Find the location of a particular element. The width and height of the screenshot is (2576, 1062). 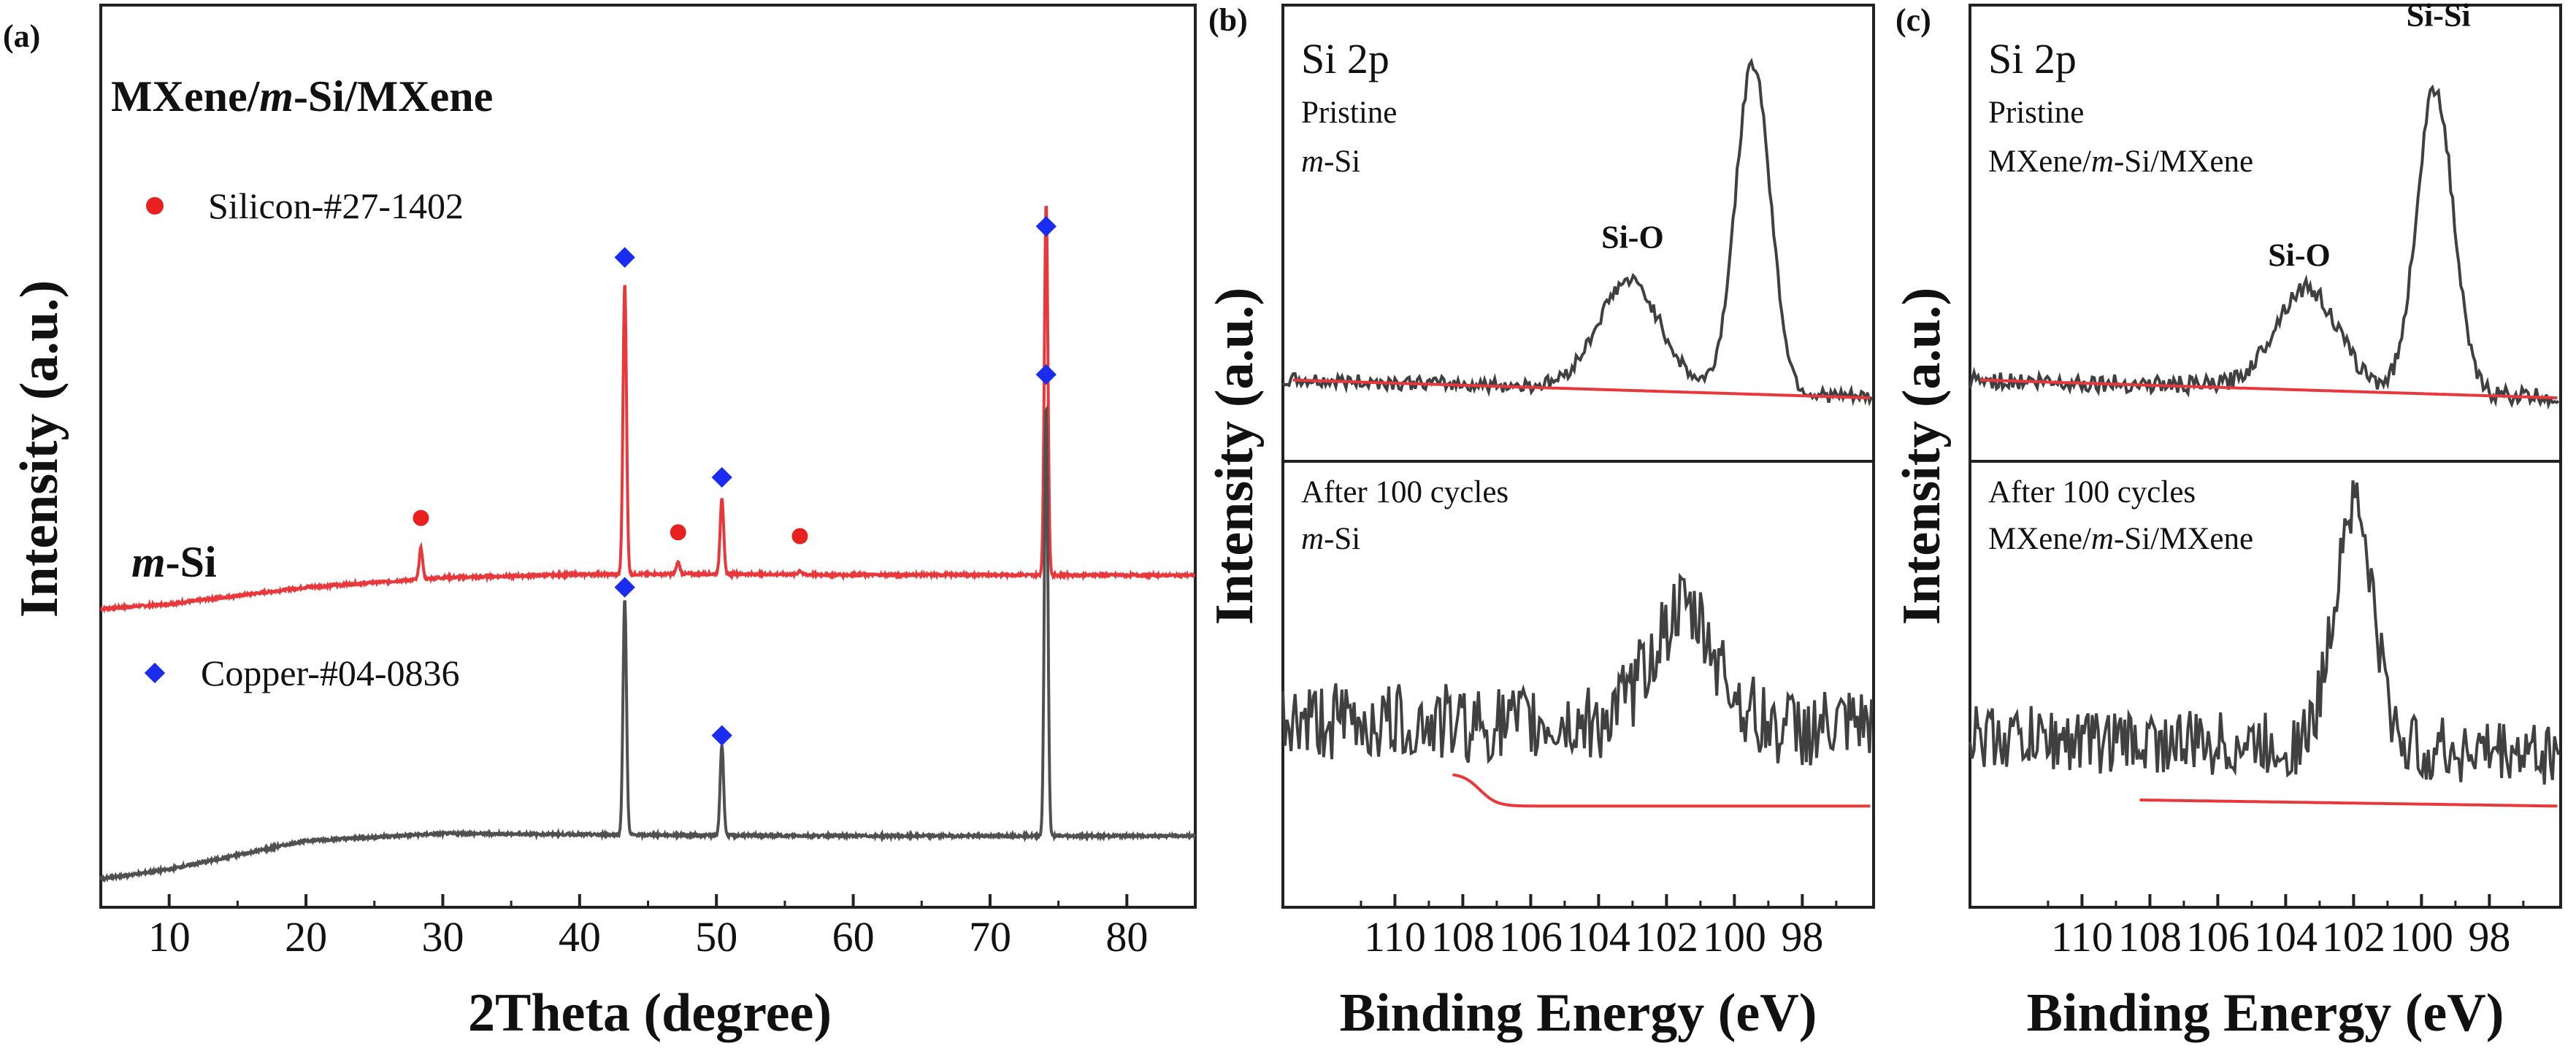

legend-circle-marker is located at coordinates (155, 206).